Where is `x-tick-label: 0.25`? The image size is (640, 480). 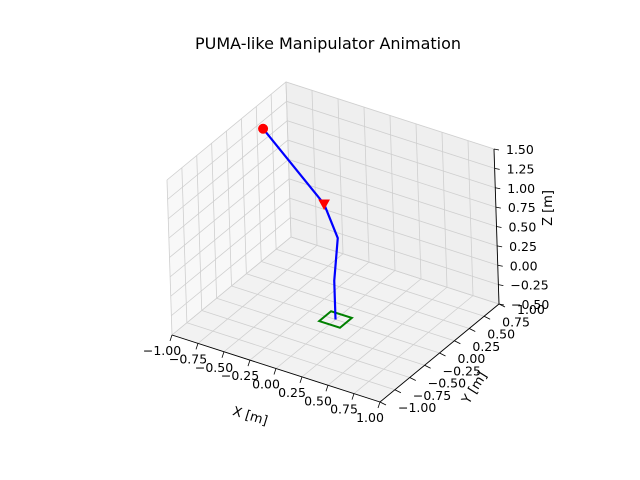 x-tick-label: 0.25 is located at coordinates (292, 392).